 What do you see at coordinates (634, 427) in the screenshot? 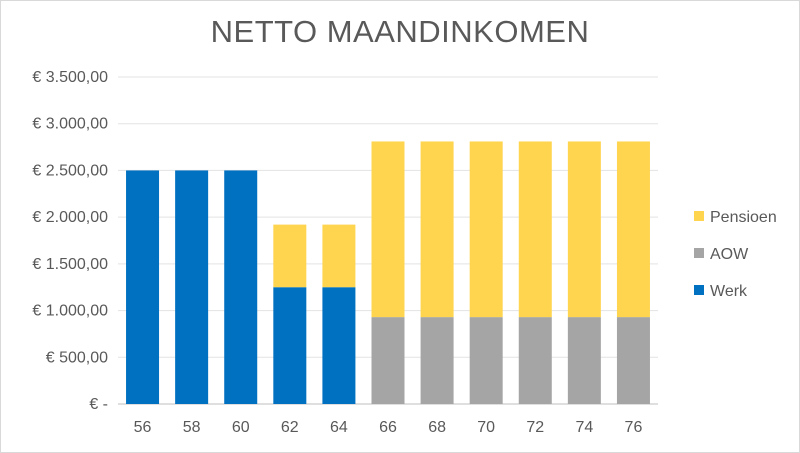
I see `x-tick-label: 76` at bounding box center [634, 427].